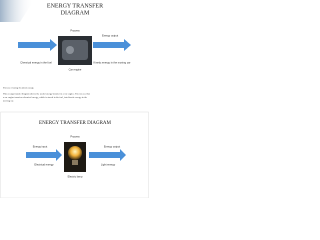 This screenshot has width=320, height=240. Describe the element at coordinates (44, 165) in the screenshot. I see `label: Electrical energy` at that location.